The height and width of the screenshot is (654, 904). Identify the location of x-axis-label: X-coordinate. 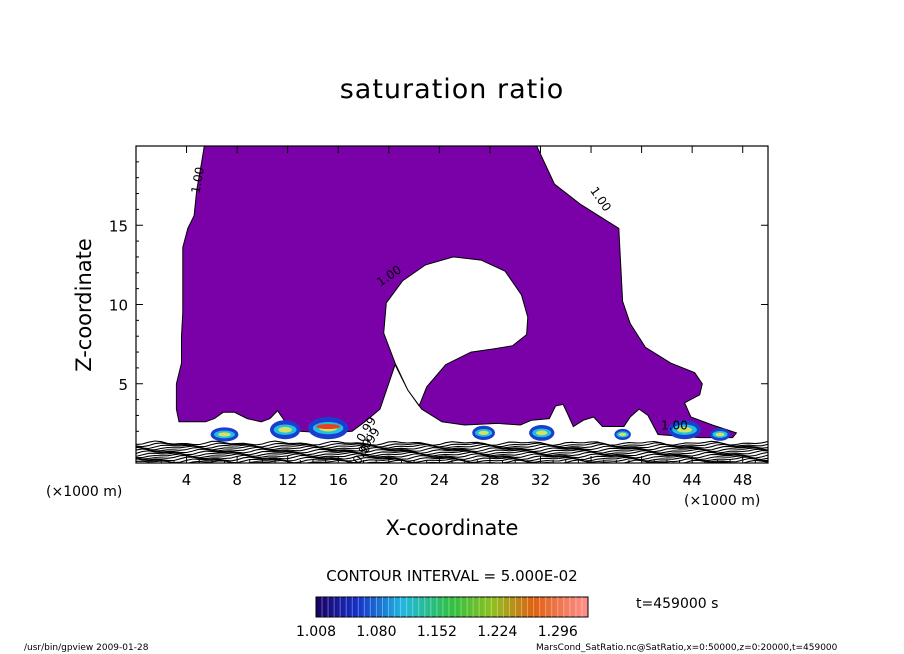
(452, 528).